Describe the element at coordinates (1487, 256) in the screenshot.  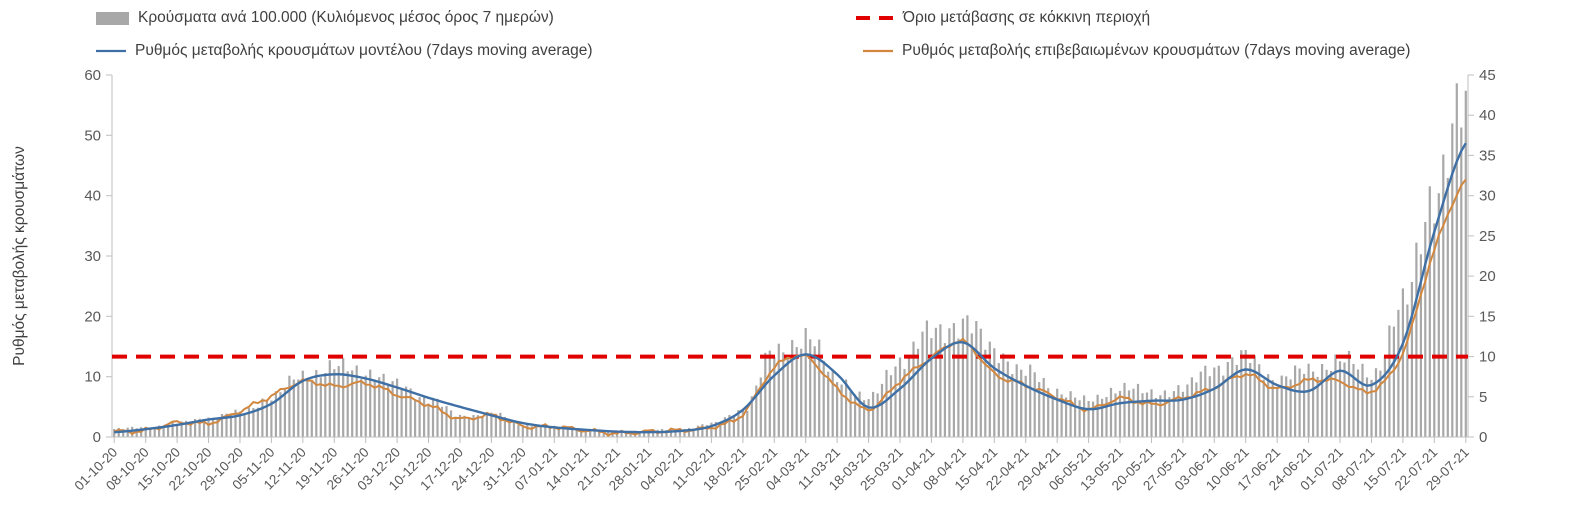
I see `y-axis-right-labels: 0 5 10 15 20 25 30 35 40 45` at that location.